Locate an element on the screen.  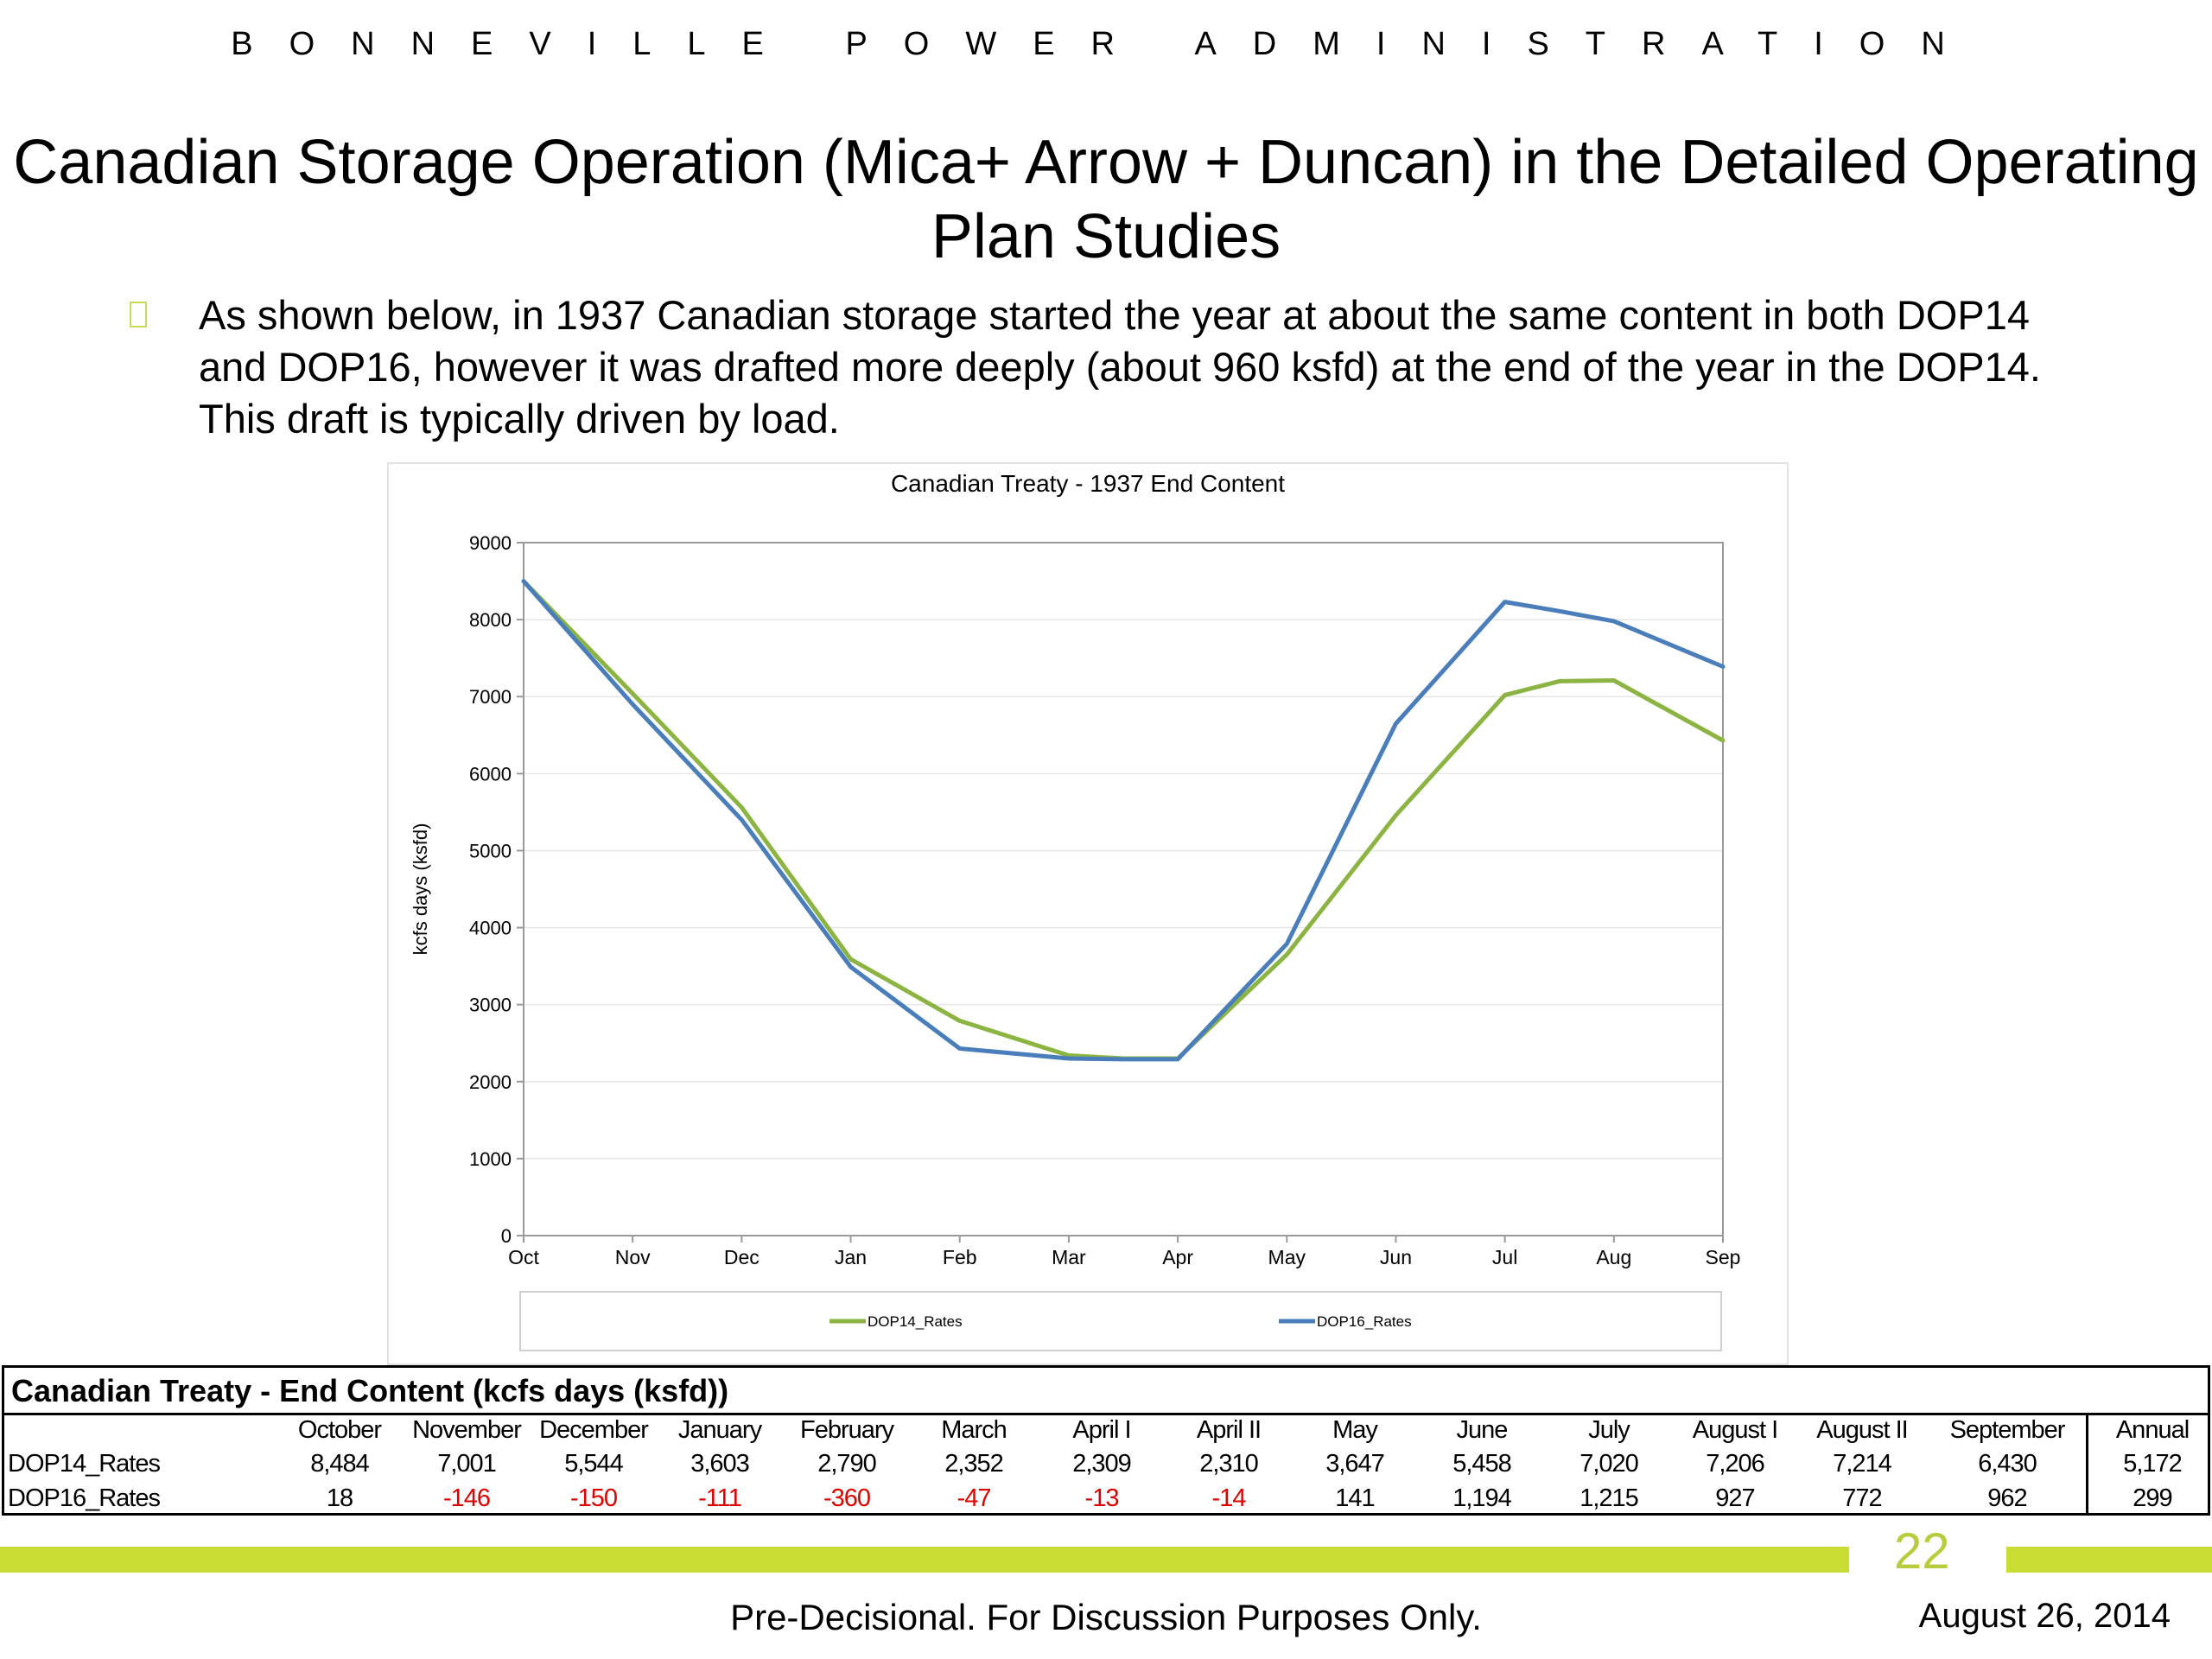
y-tick-label: 8000 is located at coordinates (490, 620).